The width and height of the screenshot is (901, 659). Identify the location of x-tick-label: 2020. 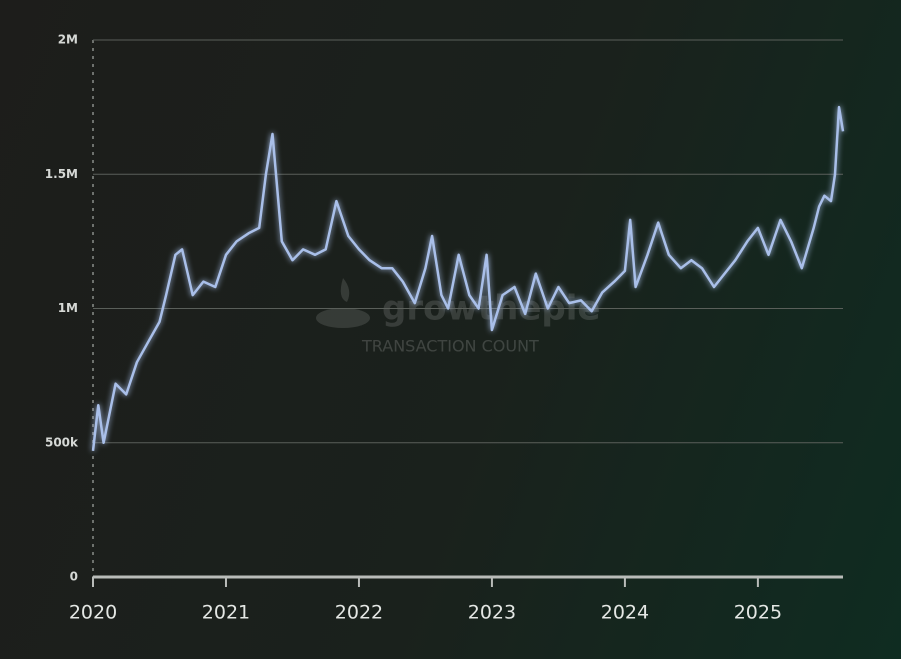
(93, 613).